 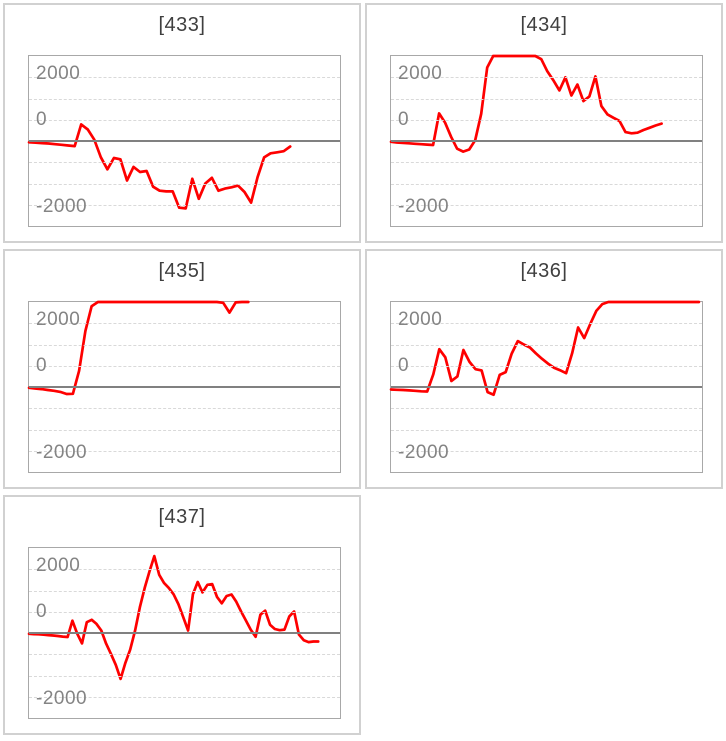 I want to click on chart-title: [435], so click(x=182, y=271).